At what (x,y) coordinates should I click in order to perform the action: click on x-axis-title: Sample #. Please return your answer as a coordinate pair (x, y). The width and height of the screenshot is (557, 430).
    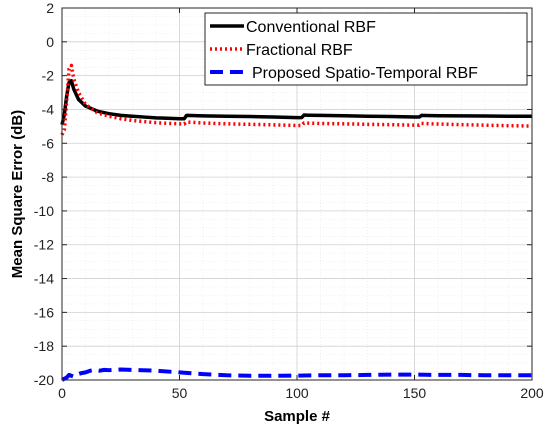
    Looking at the image, I should click on (297, 416).